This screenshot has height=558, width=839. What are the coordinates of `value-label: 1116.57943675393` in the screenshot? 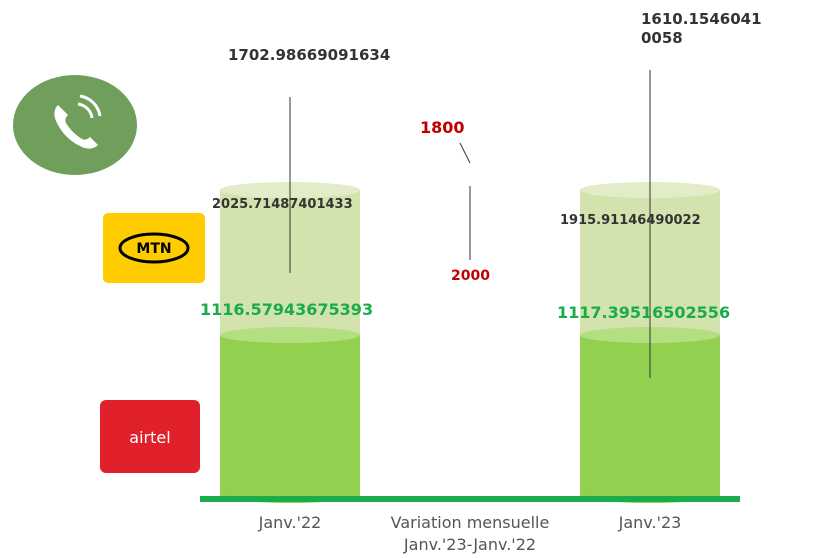 It's located at (287, 309).